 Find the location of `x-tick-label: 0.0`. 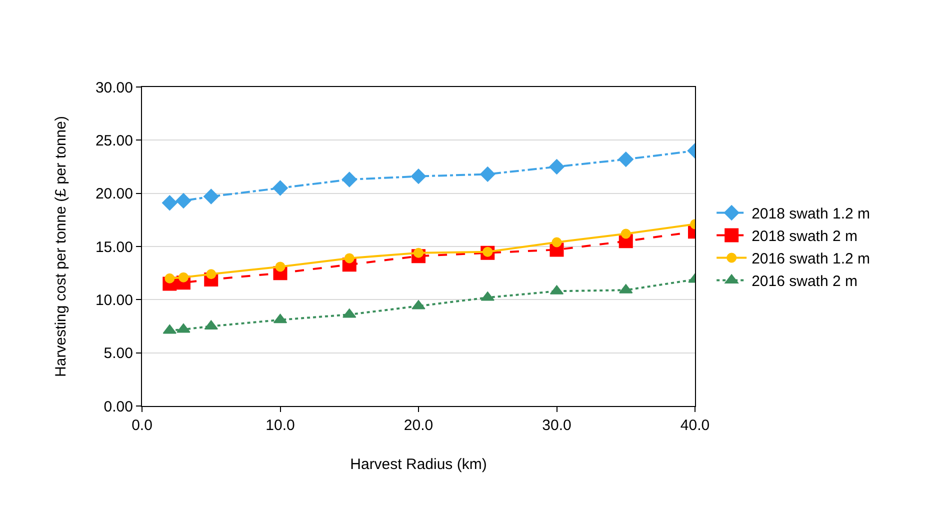

x-tick-label: 0.0 is located at coordinates (142, 425).